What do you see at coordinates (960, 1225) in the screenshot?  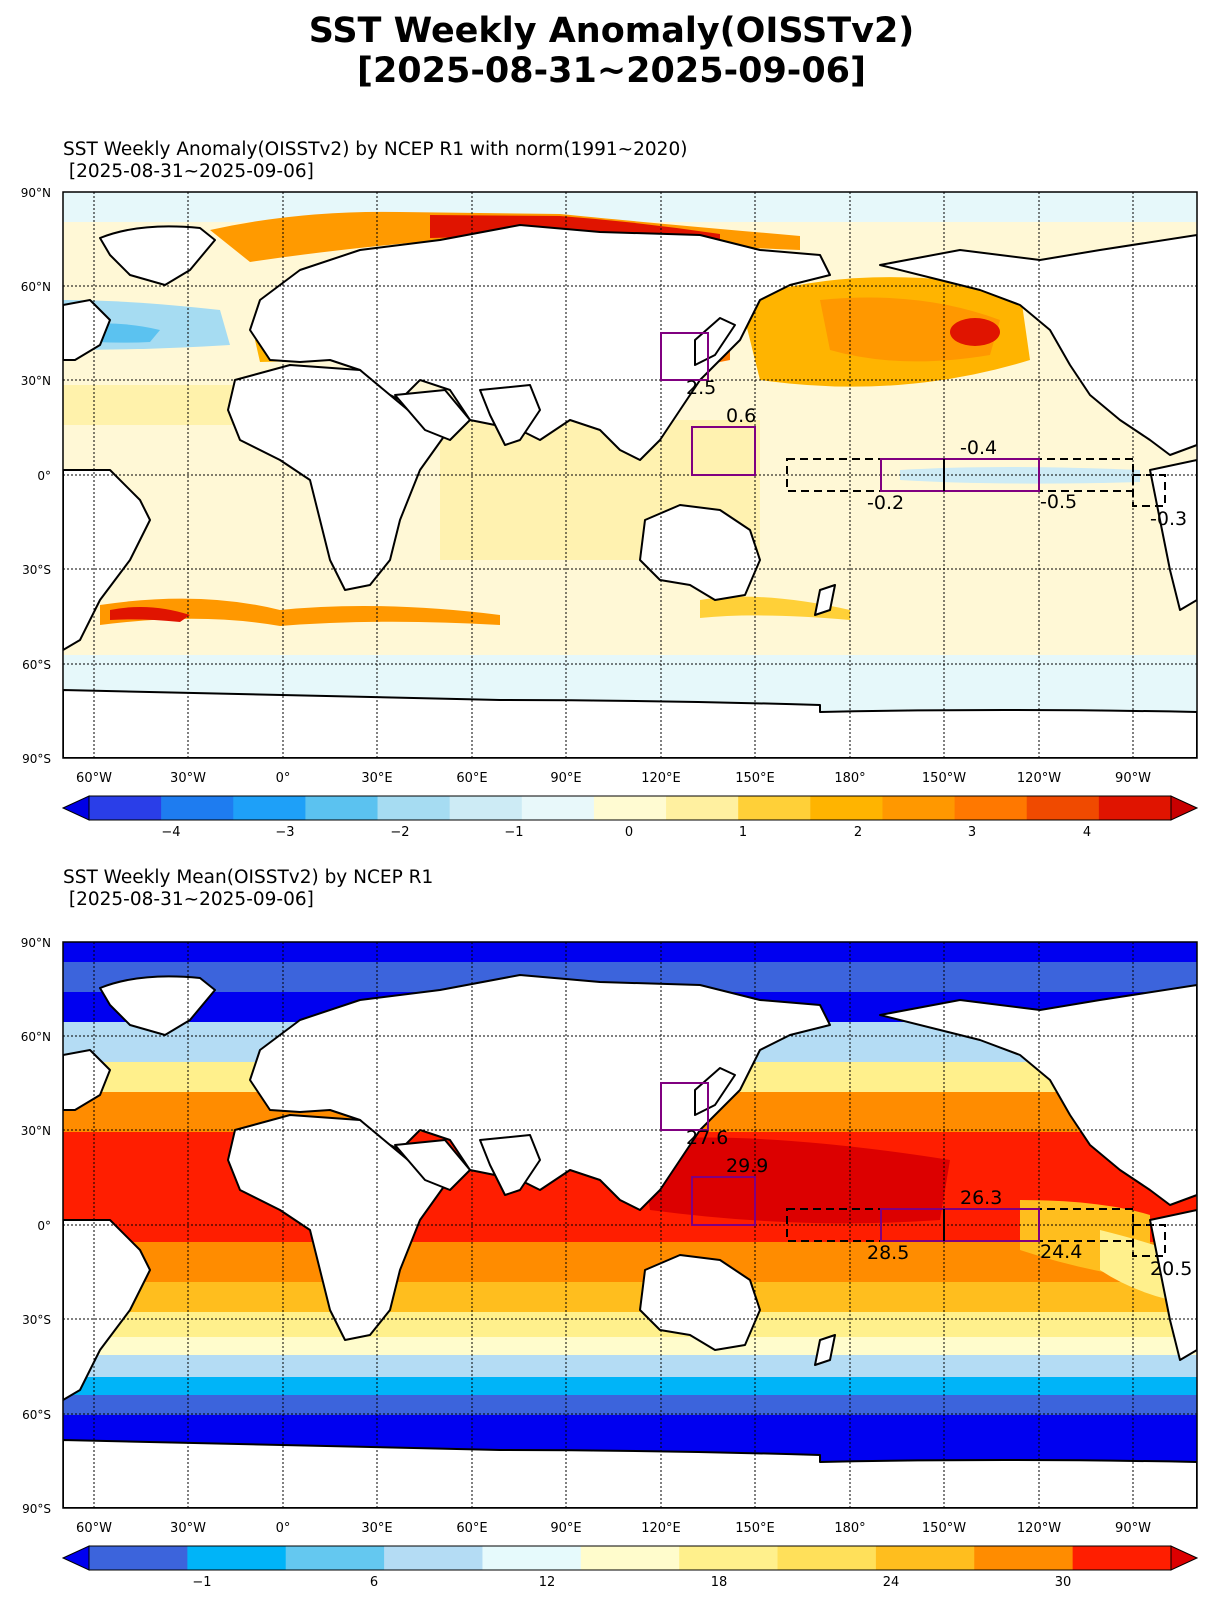 I see `mean-box-nino34` at bounding box center [960, 1225].